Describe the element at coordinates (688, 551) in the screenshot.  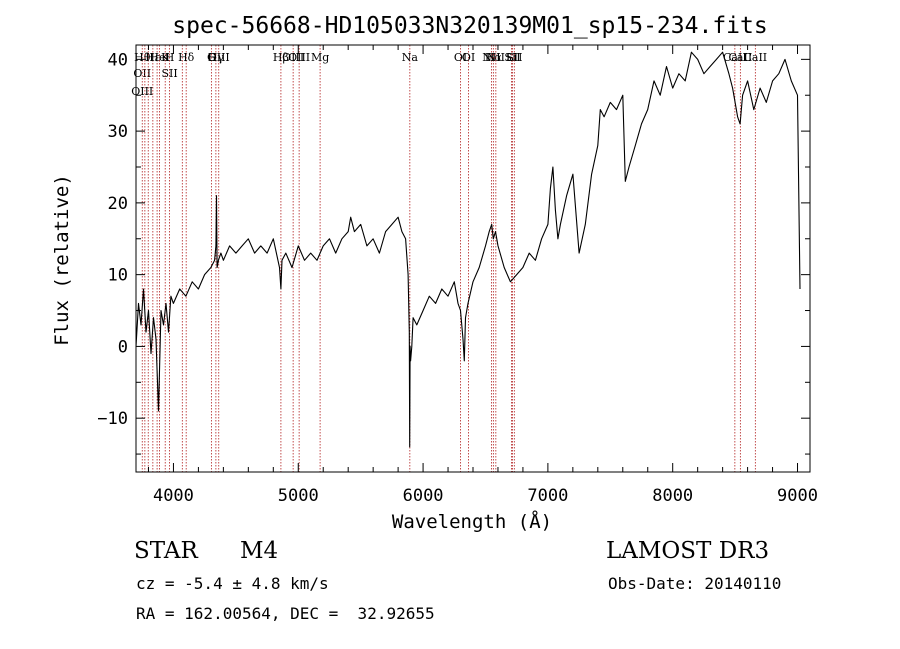
I see `survey-name: LAMOST DR3` at that location.